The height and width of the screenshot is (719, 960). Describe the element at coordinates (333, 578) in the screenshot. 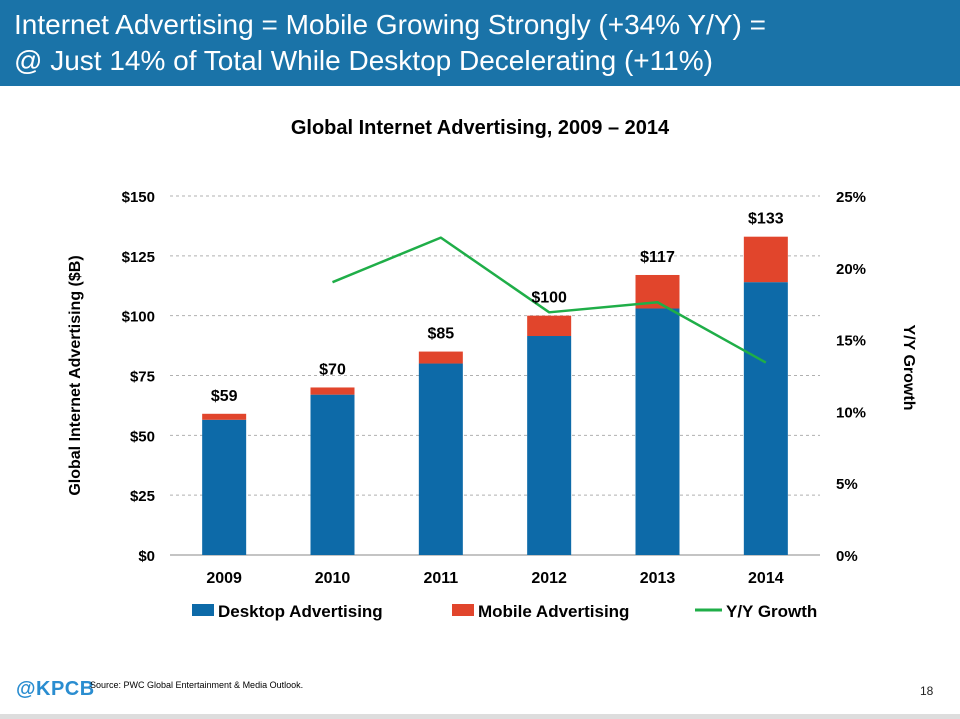

I see `x-tick-label: 2010` at that location.